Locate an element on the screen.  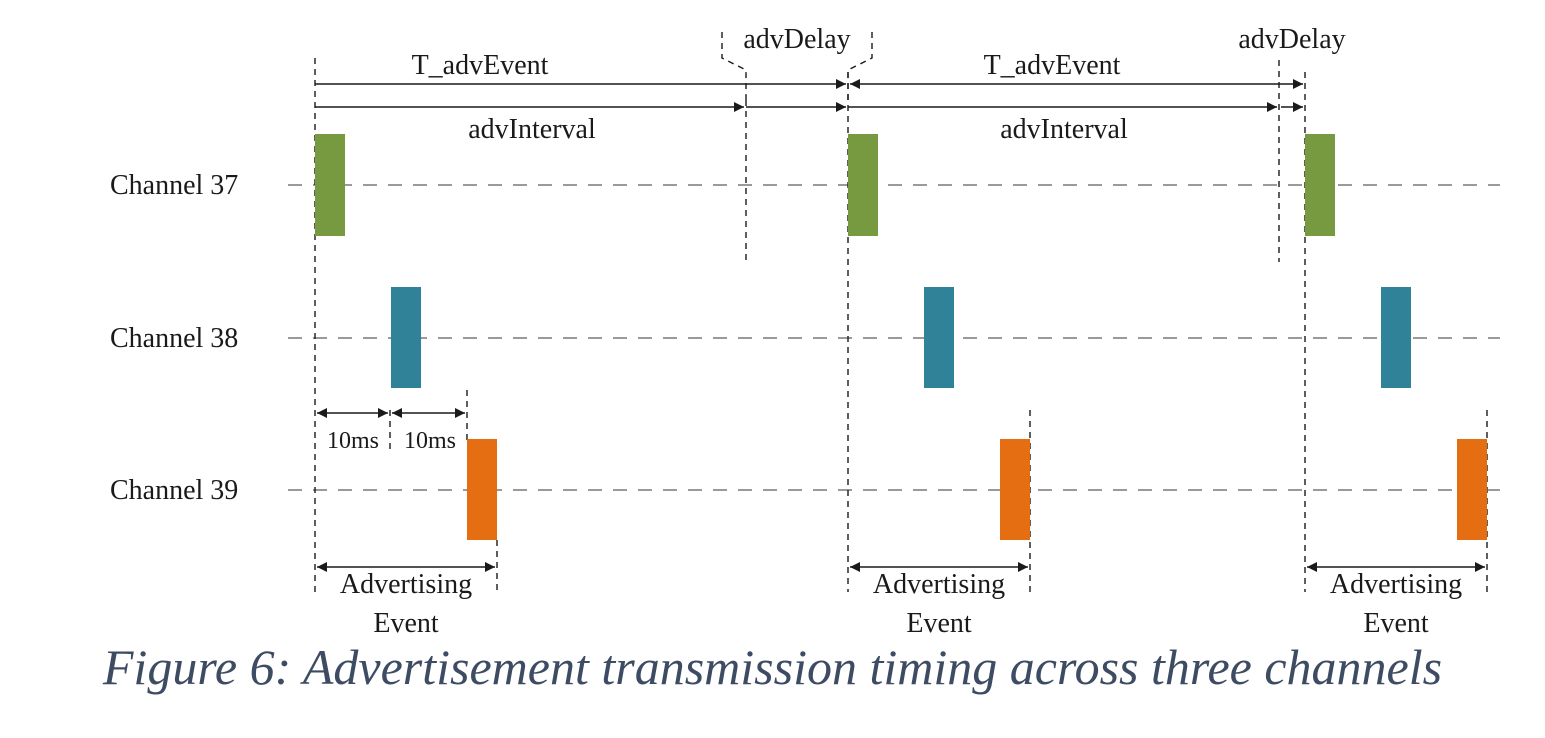
advertising-label-3: Advertising is located at coordinates (1396, 584).